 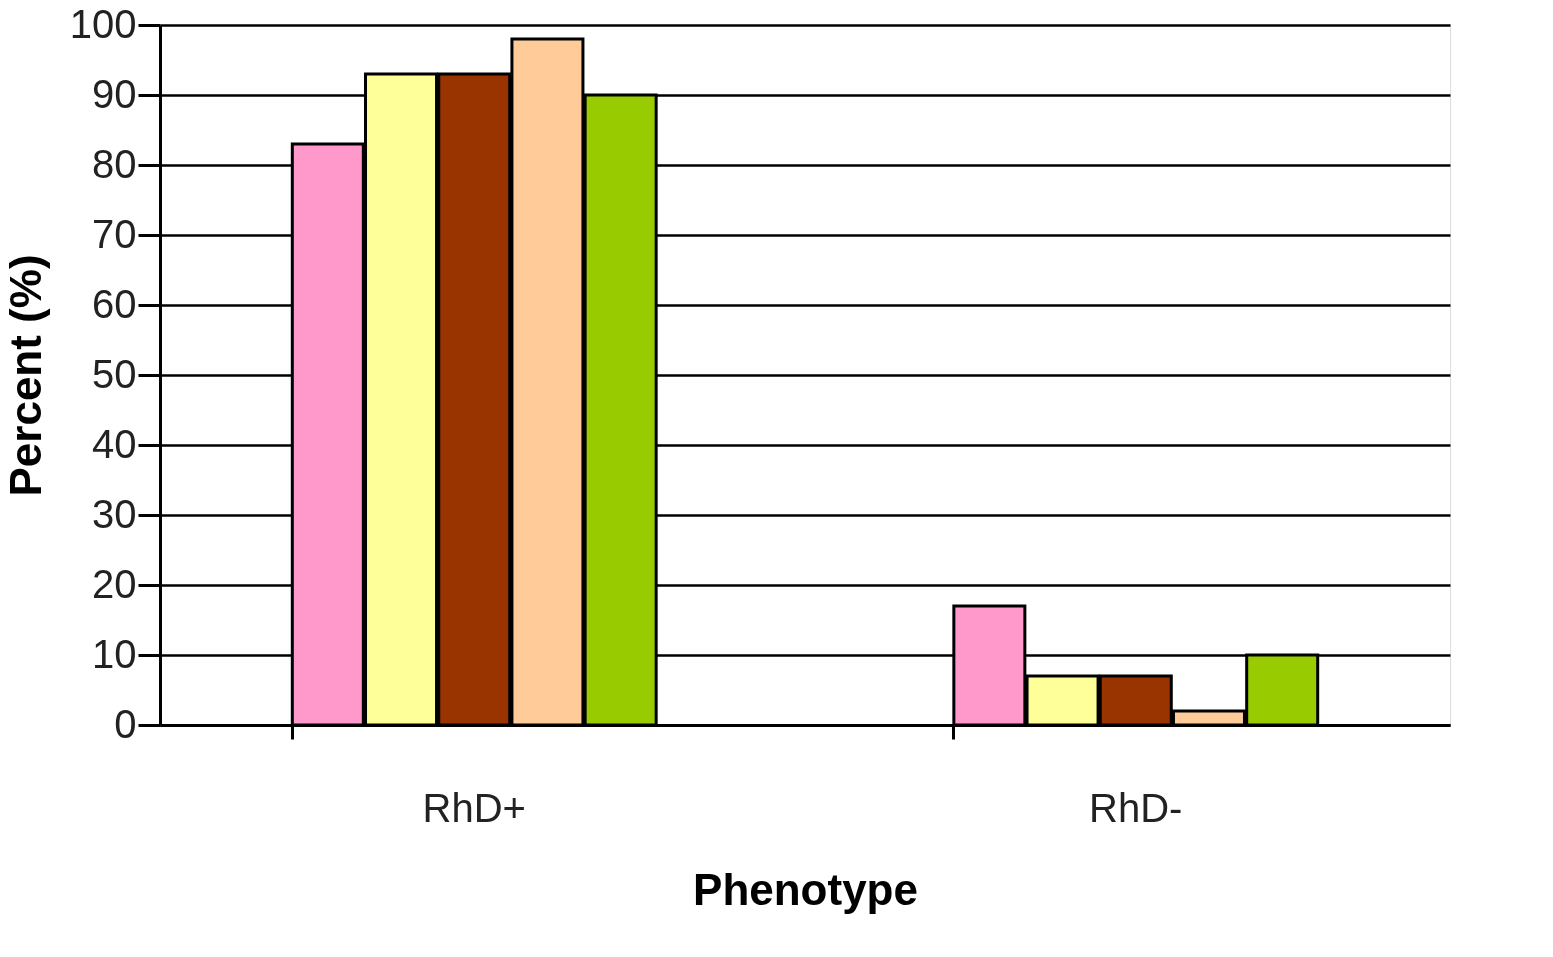 What do you see at coordinates (103, 23) in the screenshot?
I see `y-tick-label: 100` at bounding box center [103, 23].